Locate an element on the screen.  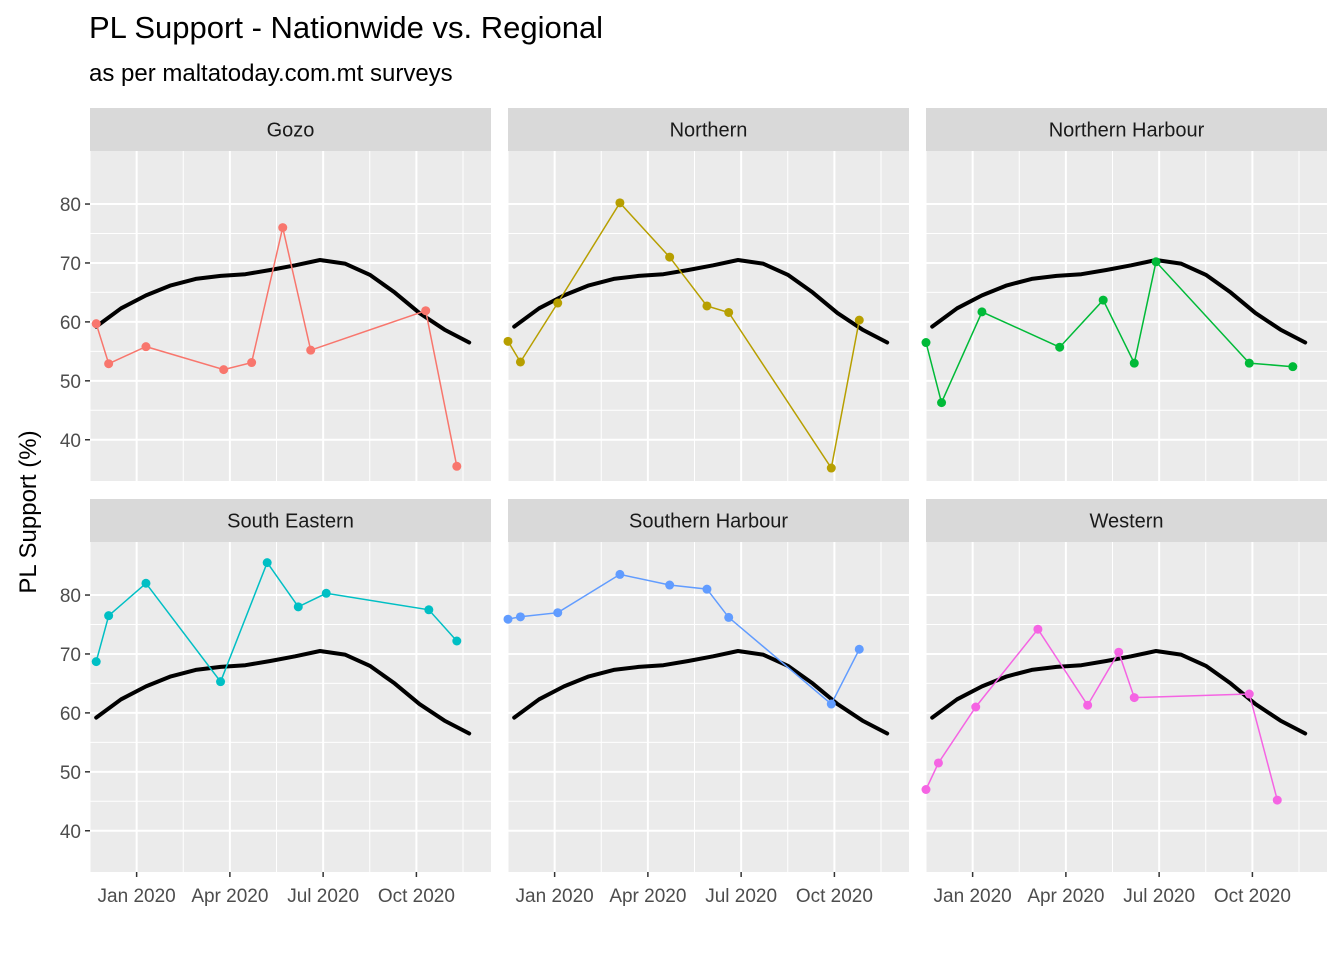
facet-northern: Northern is located at coordinates (706, 294).